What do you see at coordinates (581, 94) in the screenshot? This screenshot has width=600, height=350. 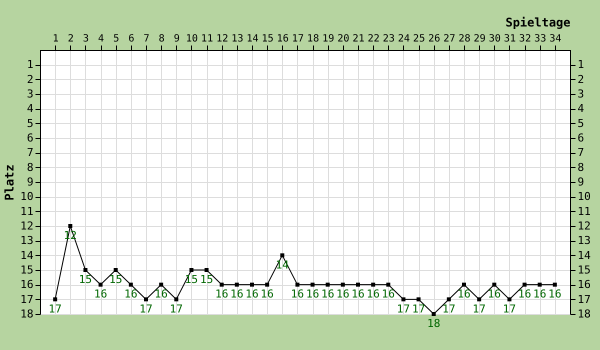 I see `y2-tick-label: 3` at bounding box center [581, 94].